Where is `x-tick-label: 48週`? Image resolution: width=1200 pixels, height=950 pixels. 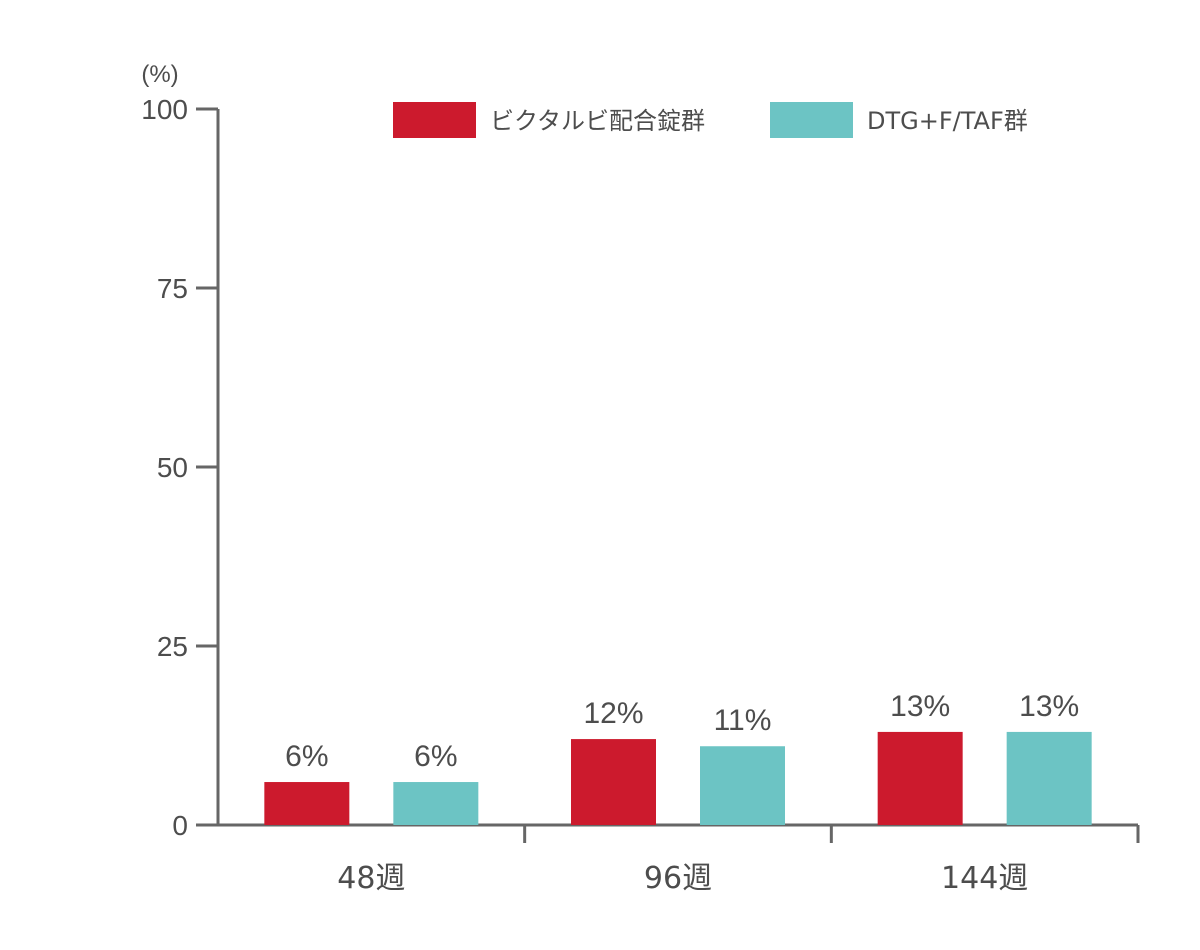
x-tick-label: 48週 is located at coordinates (371, 878).